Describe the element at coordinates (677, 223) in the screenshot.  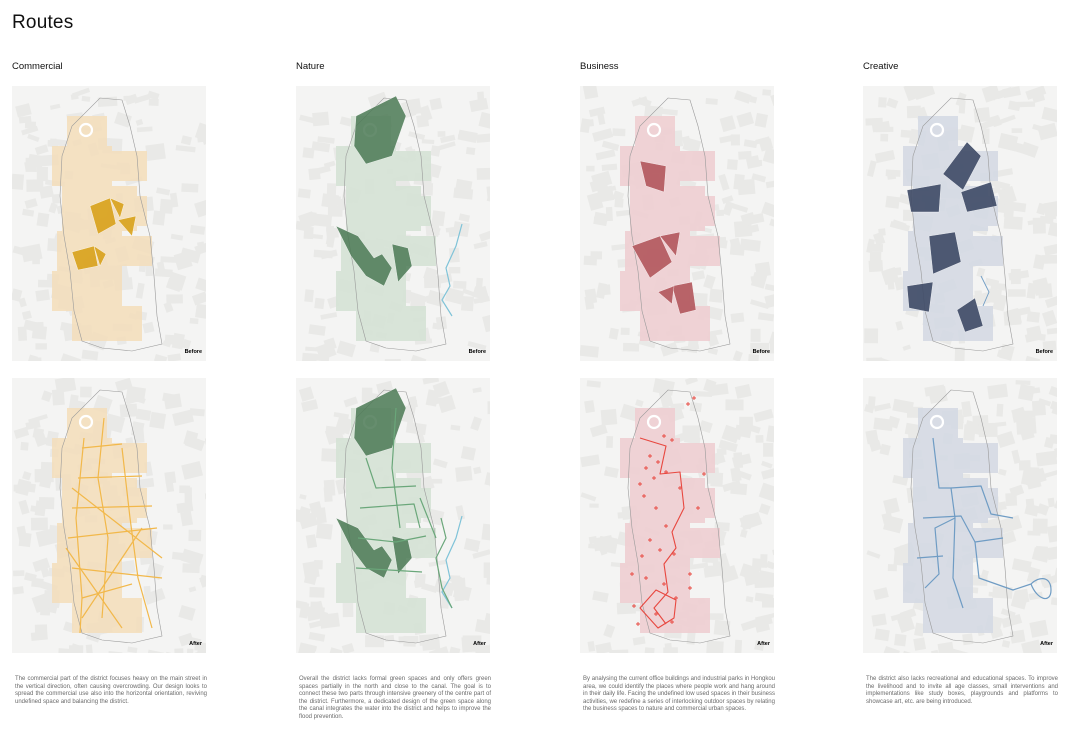
I see `business-before-map-graphic` at that location.